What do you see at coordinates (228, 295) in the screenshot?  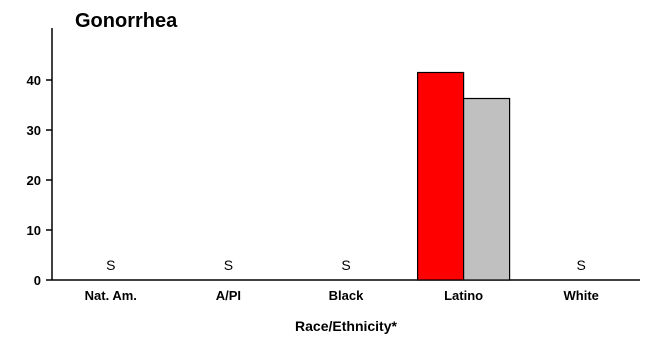 I see `x-tick-label-a-pi: A/PI` at bounding box center [228, 295].